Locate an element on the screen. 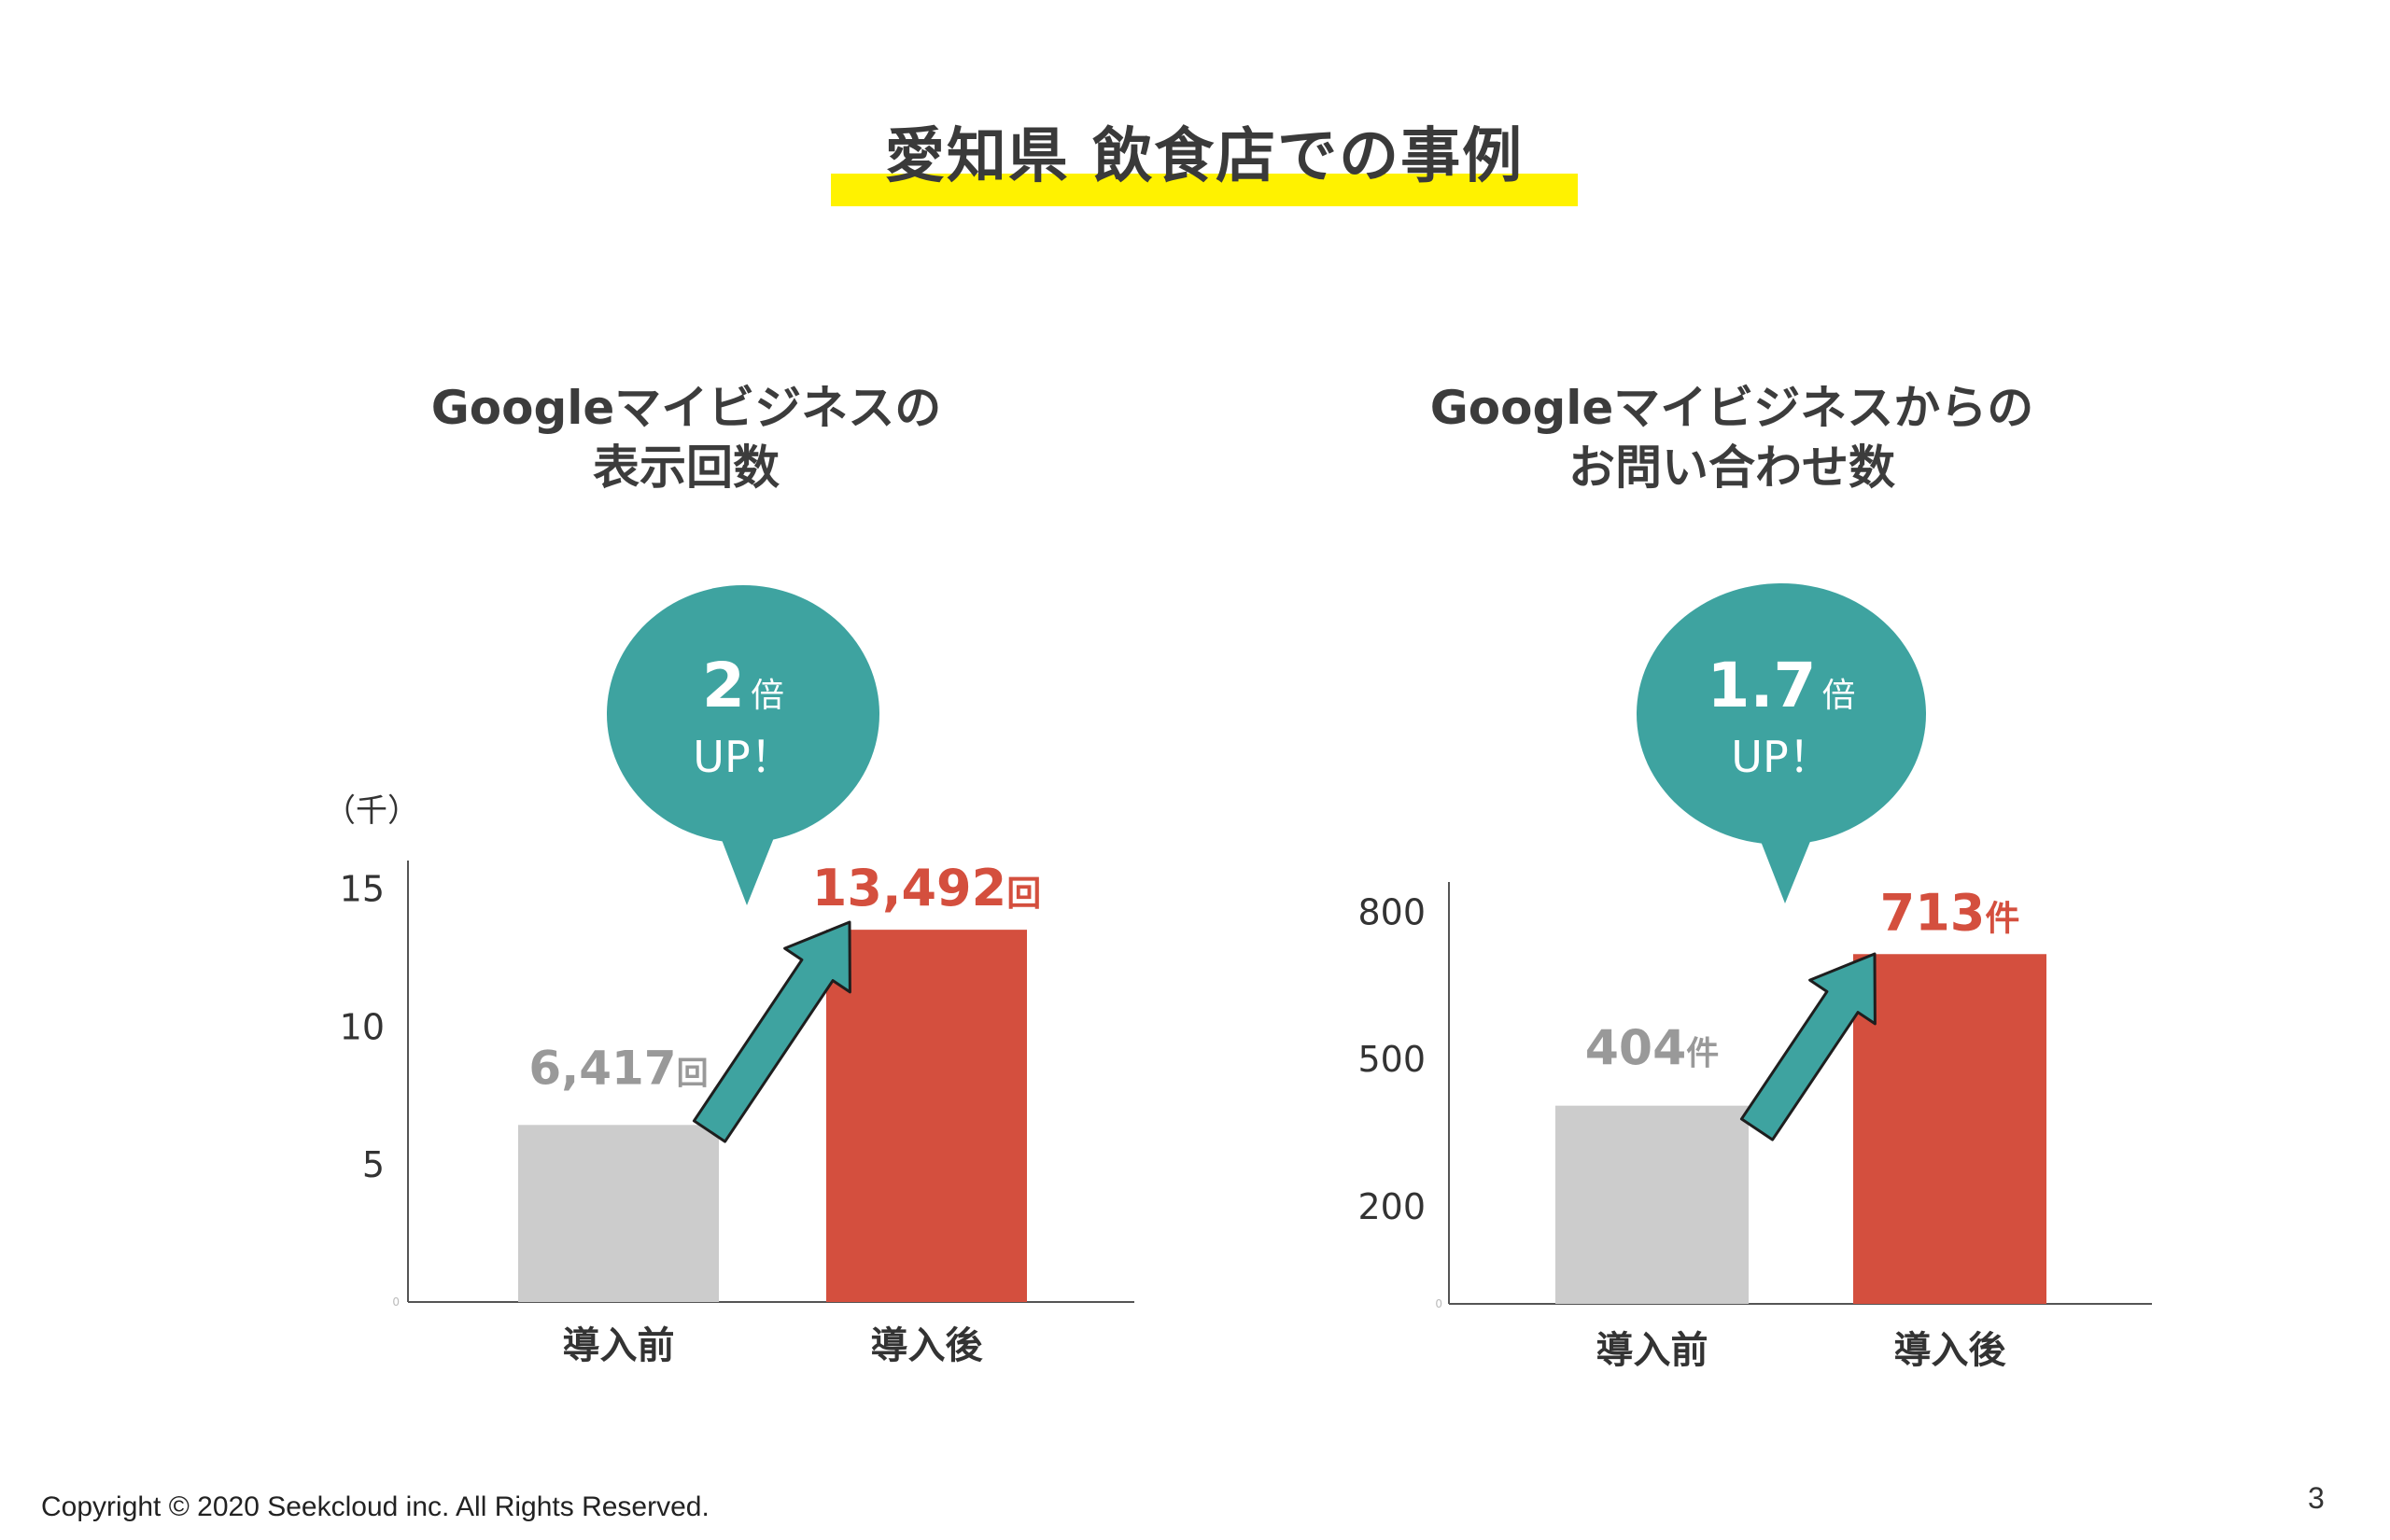  left-chart-title-line-2: 表示回数 is located at coordinates (686, 468).